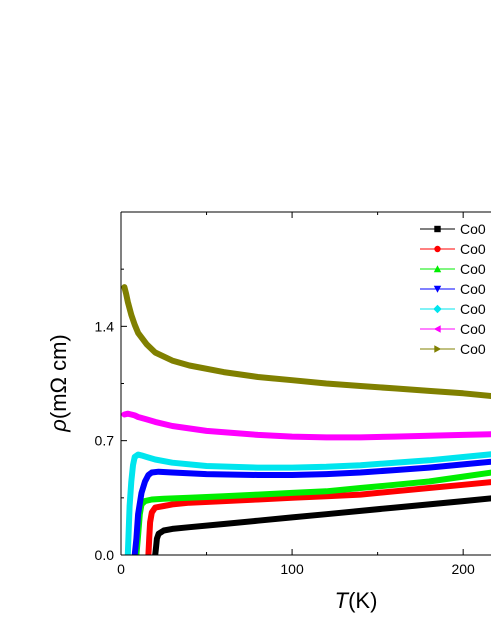 This screenshot has width=491, height=635. Describe the element at coordinates (105, 326) in the screenshot. I see `y-tick-label: 1.4` at that location.